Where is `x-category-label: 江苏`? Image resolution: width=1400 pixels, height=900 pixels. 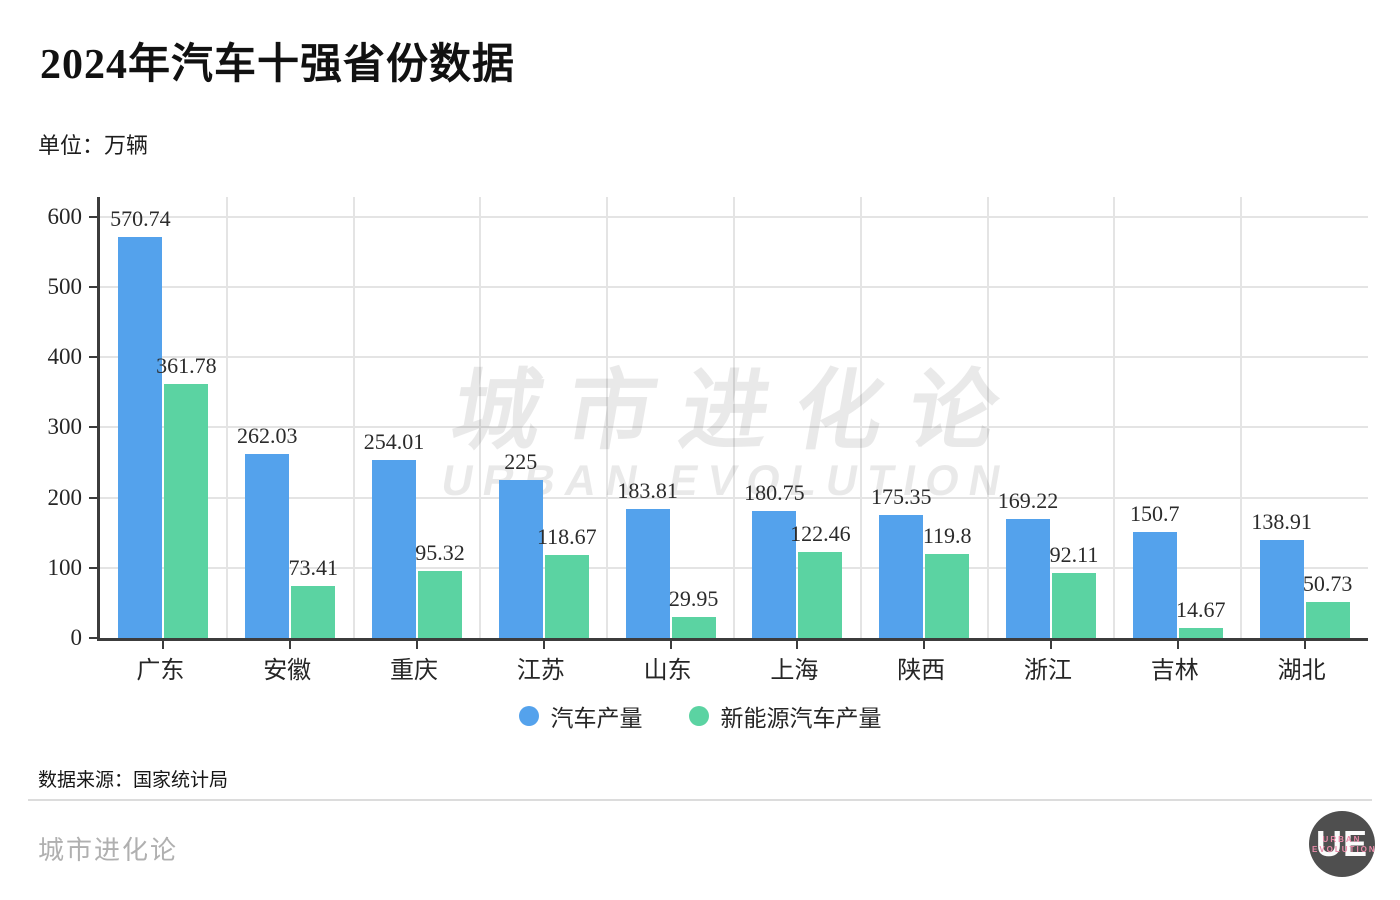 x-category-label: 江苏 is located at coordinates (540, 671).